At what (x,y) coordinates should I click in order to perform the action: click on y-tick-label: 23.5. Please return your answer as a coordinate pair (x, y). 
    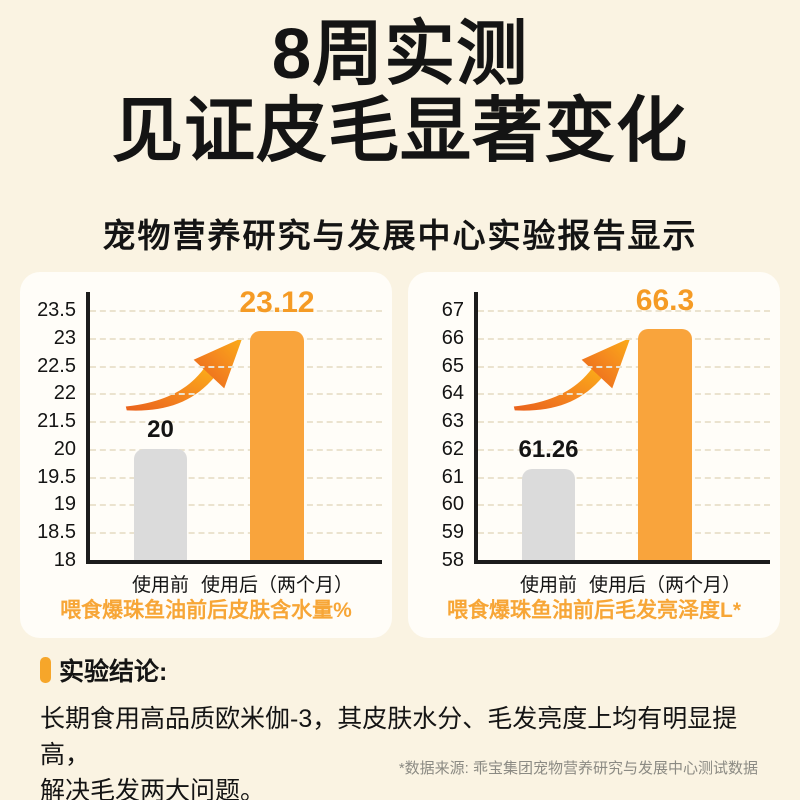
    Looking at the image, I should click on (56, 310).